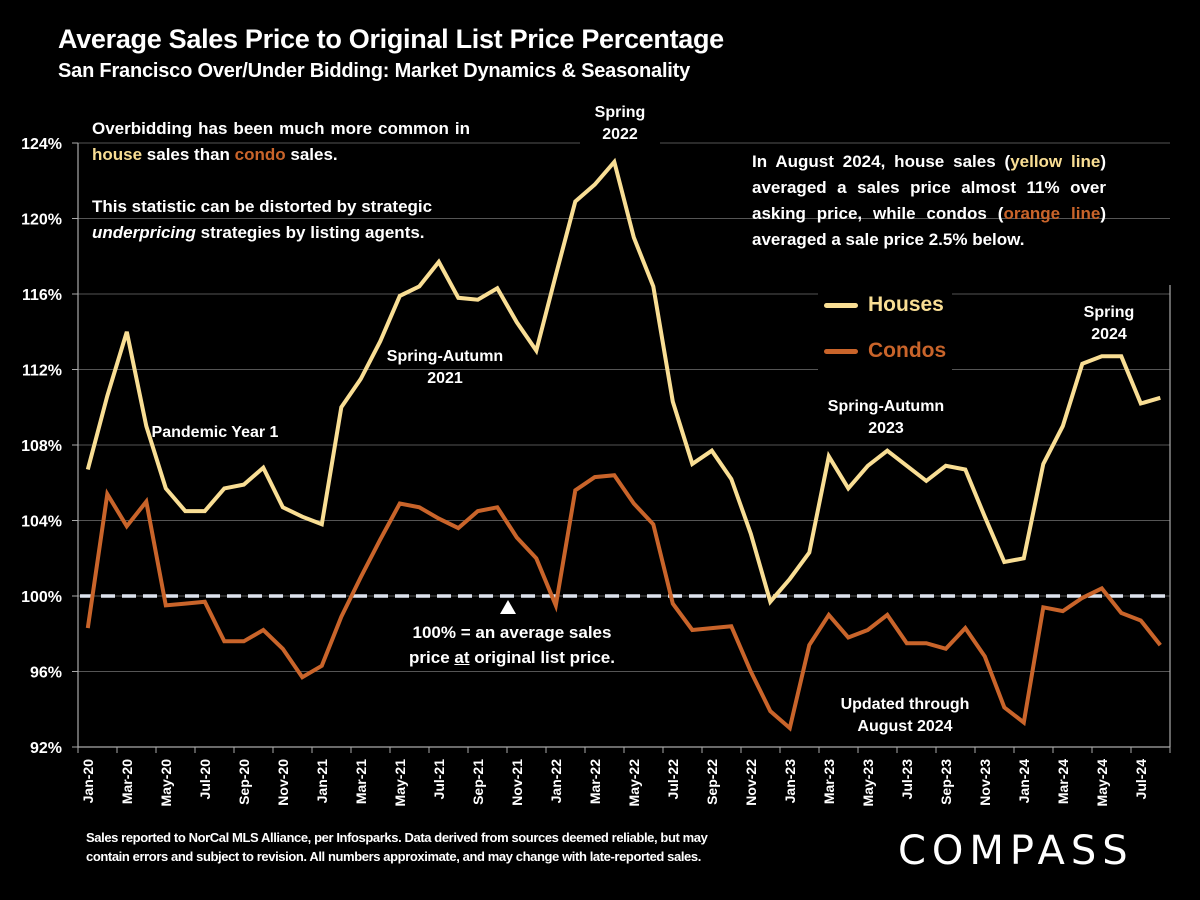  I want to click on x-tick-label: Jan-20, so click(88, 781).